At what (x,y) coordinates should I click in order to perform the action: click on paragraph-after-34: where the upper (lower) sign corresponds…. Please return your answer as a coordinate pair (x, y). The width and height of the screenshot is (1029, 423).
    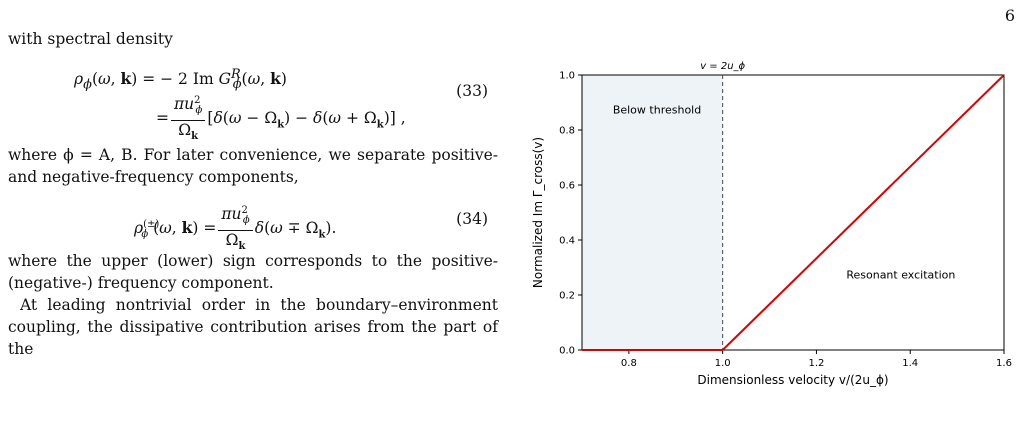
    Looking at the image, I should click on (253, 272).